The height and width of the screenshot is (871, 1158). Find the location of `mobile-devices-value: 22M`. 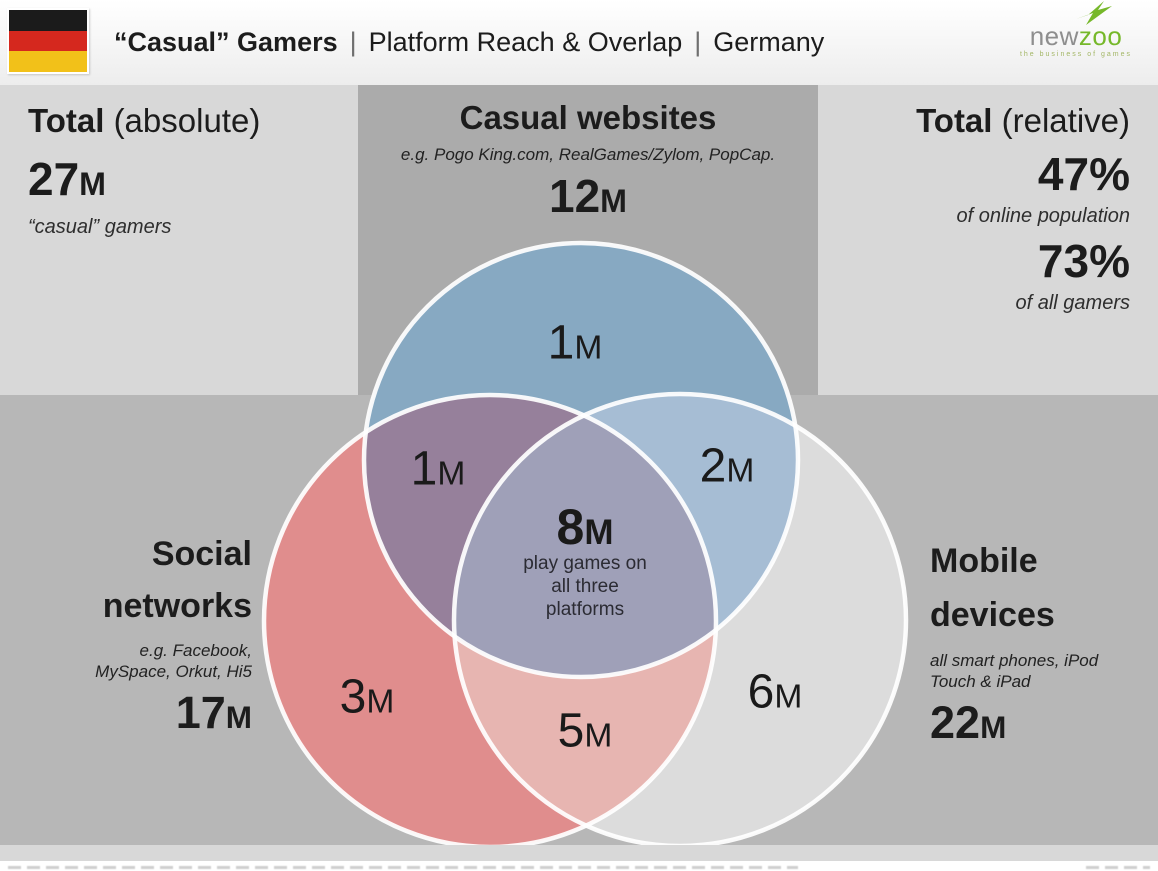

mobile-devices-value: 22M is located at coordinates (968, 722).